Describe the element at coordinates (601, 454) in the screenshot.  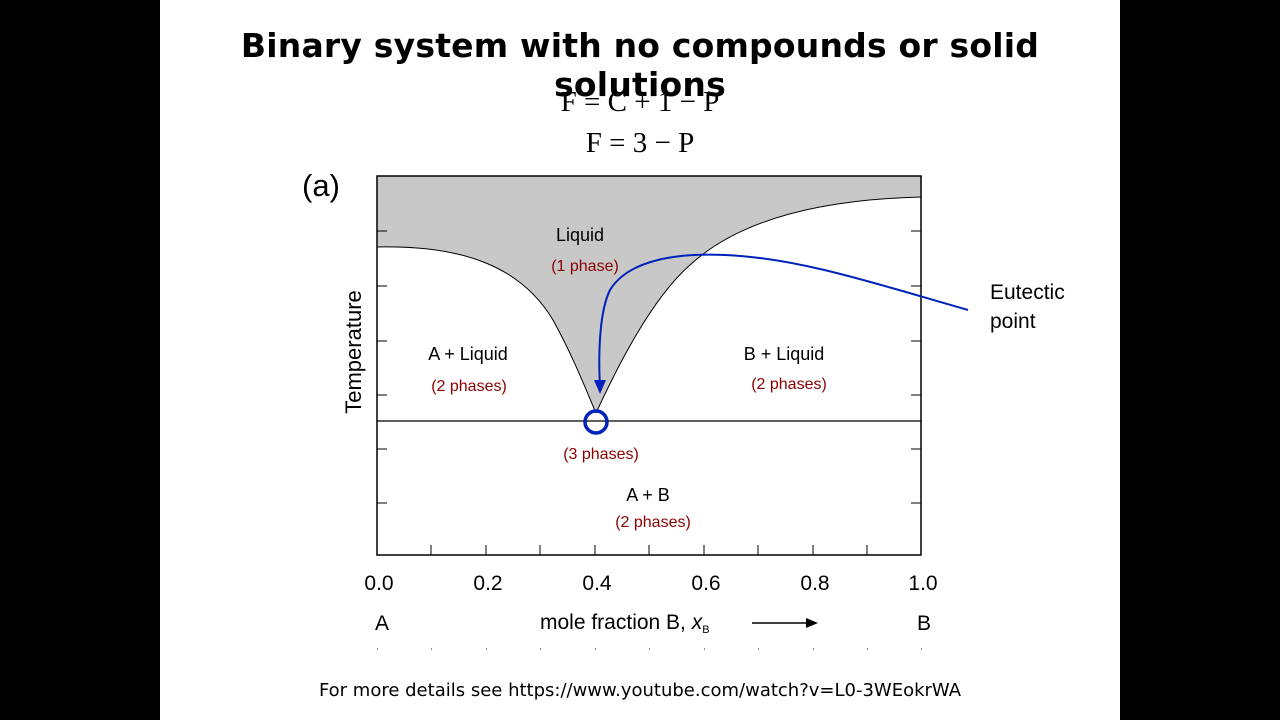
I see `eutectic-phases: (3 phases)` at that location.